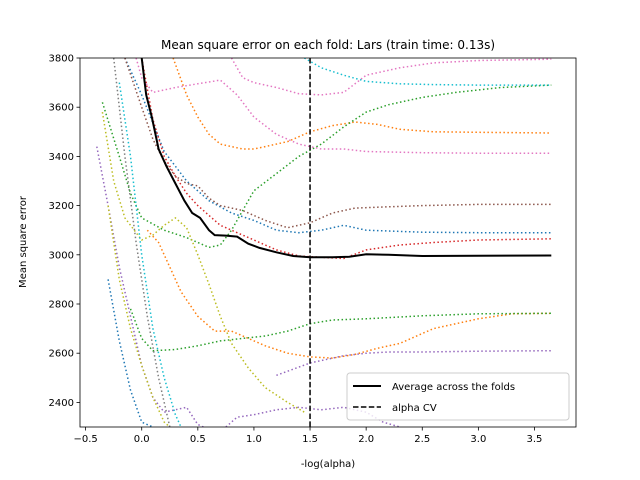  Describe the element at coordinates (453, 387) in the screenshot. I see `legend-label-average: Average across the folds` at that location.